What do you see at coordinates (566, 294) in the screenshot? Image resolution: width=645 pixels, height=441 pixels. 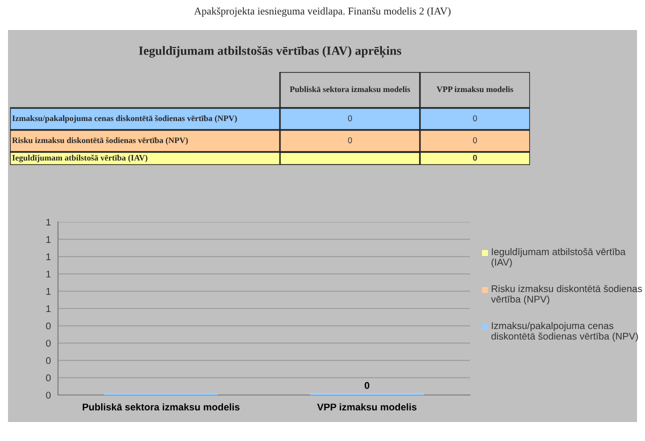 I see `legend-label: Risku izmaksu diskontētā šodienas vērtība (NPV)` at bounding box center [566, 294].